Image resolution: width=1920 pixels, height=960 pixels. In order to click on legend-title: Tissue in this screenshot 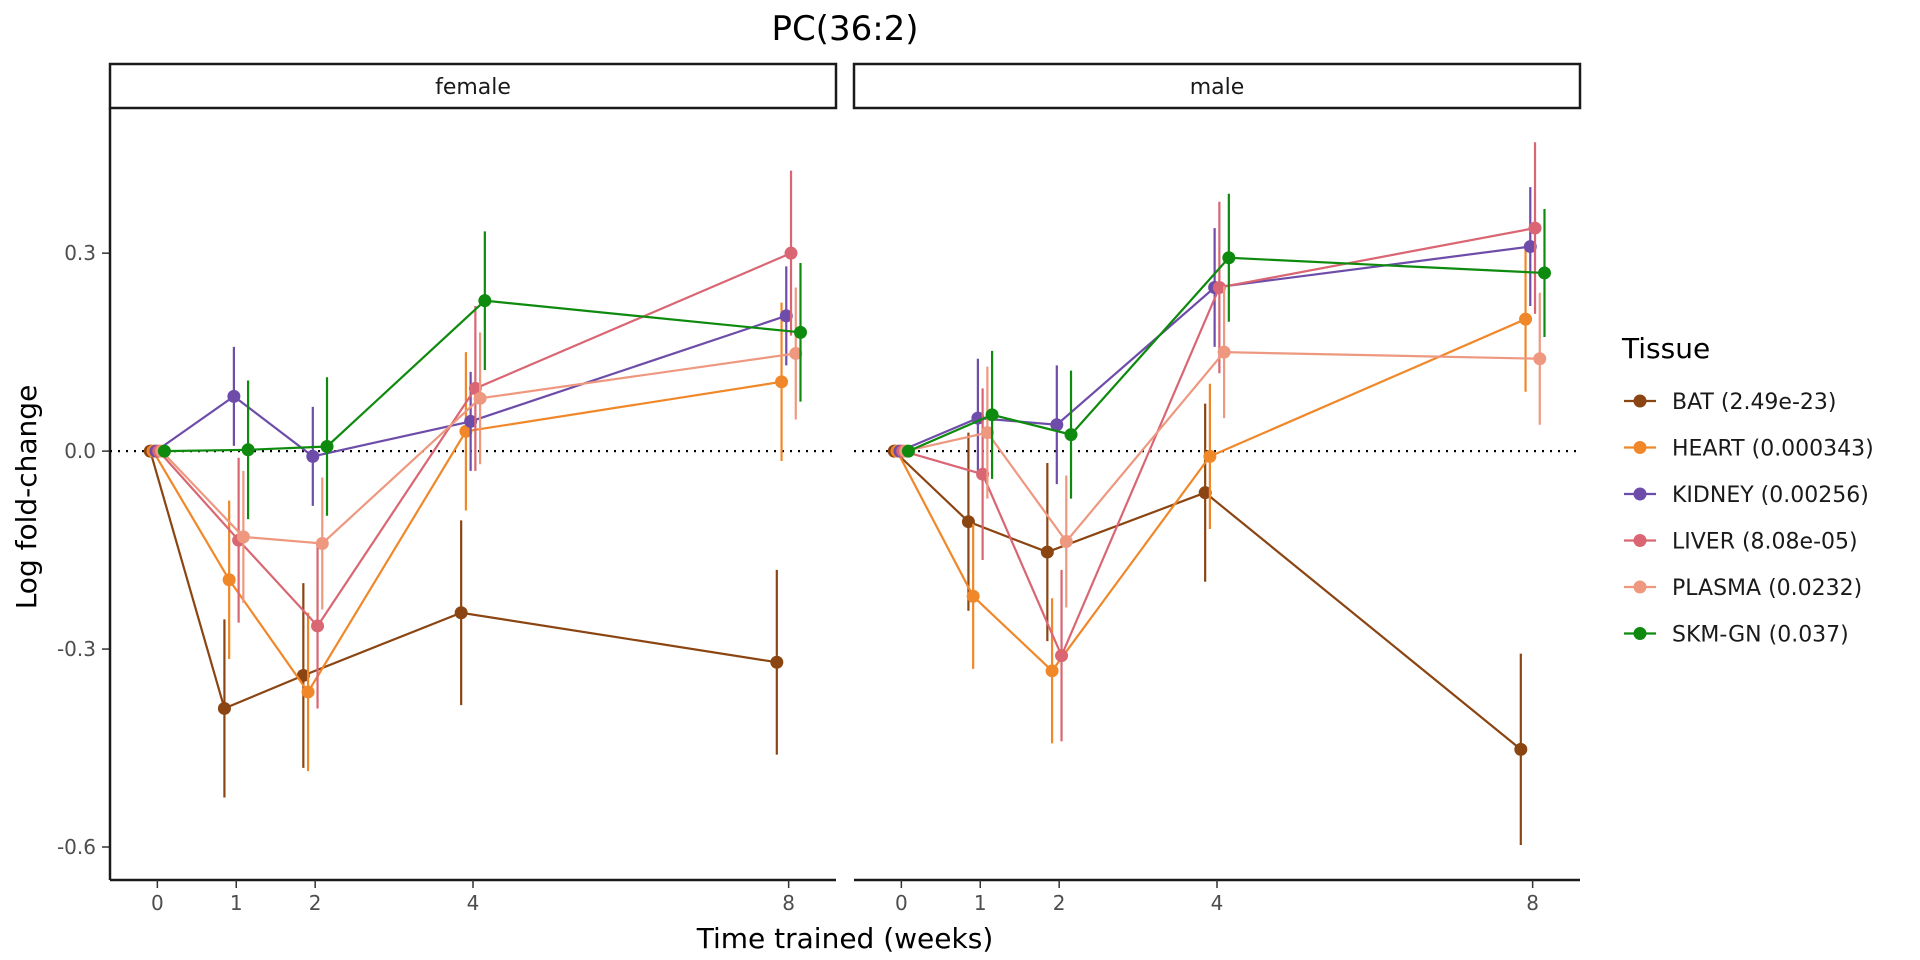, I will do `click(1665, 348)`.